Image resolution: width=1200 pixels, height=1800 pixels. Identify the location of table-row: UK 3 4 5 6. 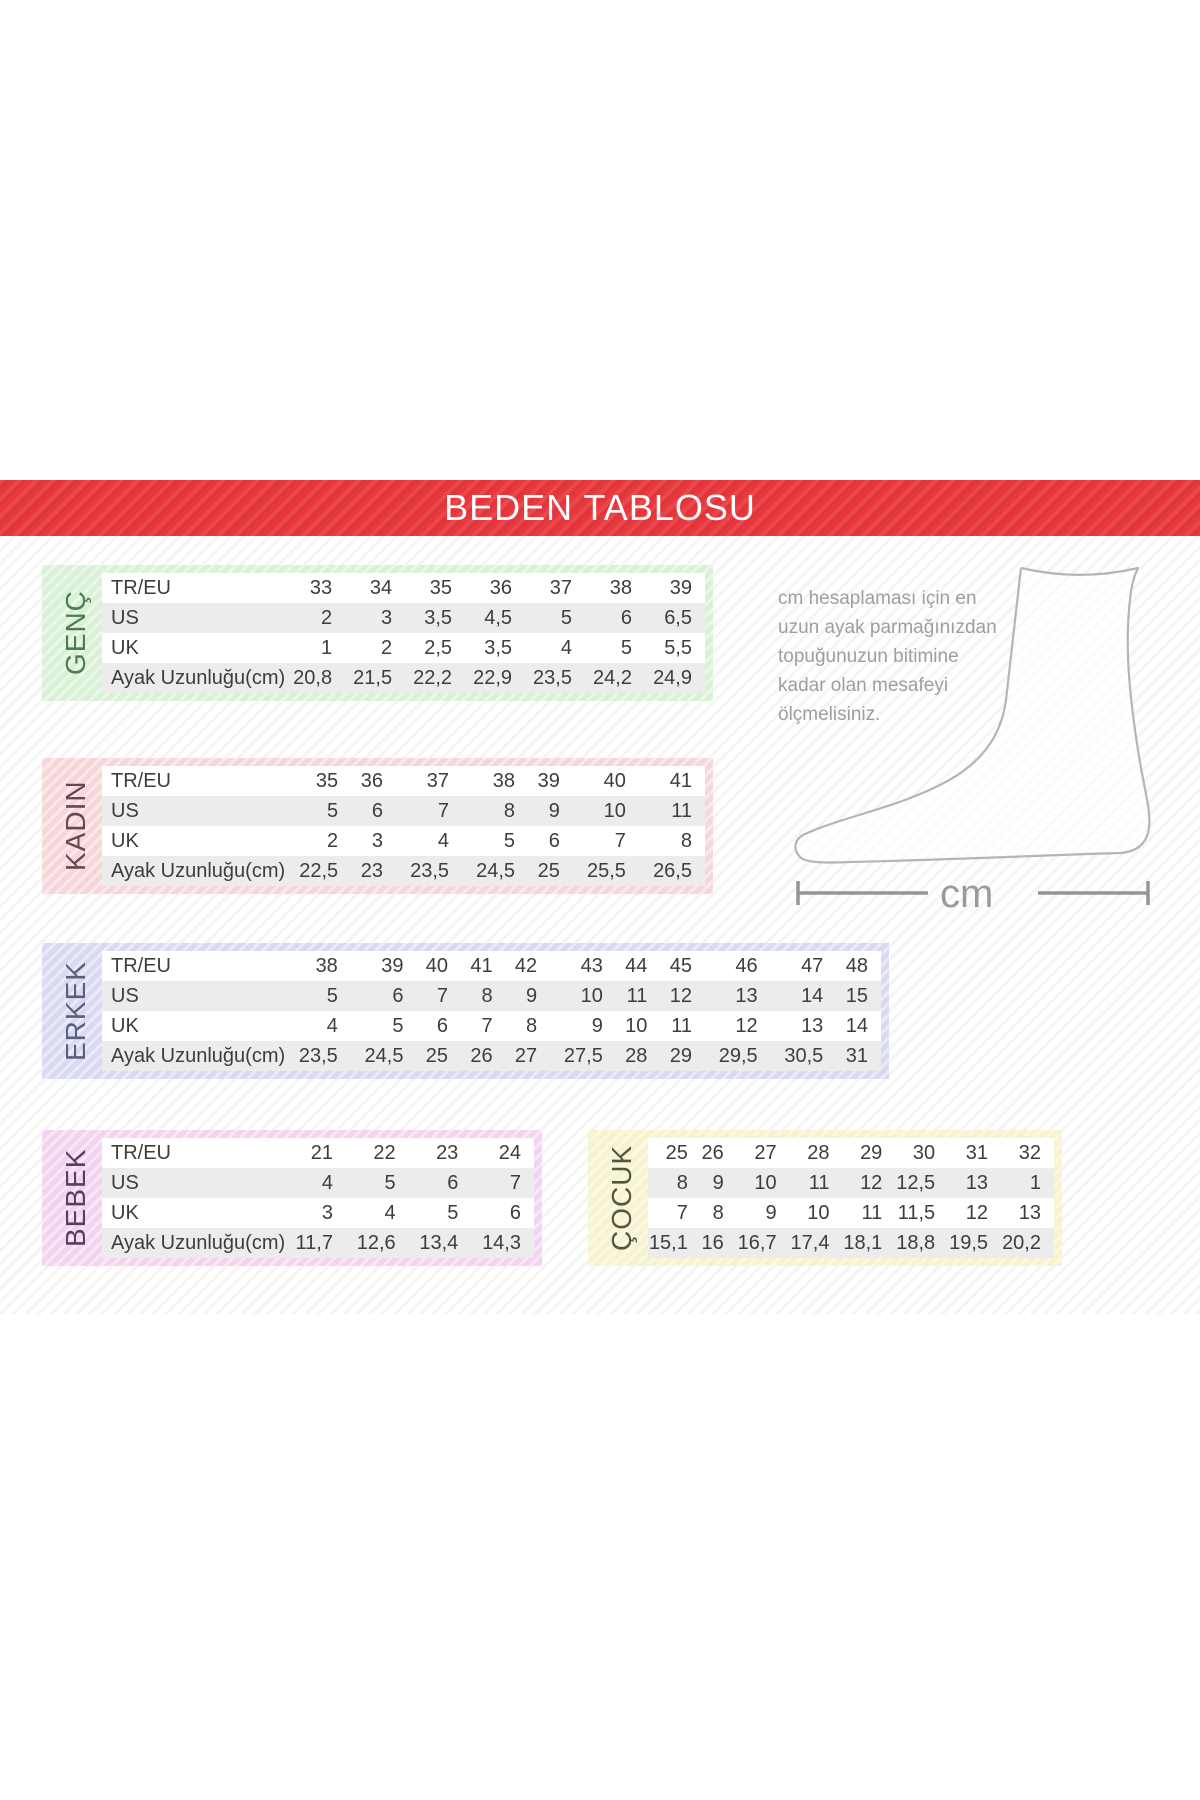
(318, 1213).